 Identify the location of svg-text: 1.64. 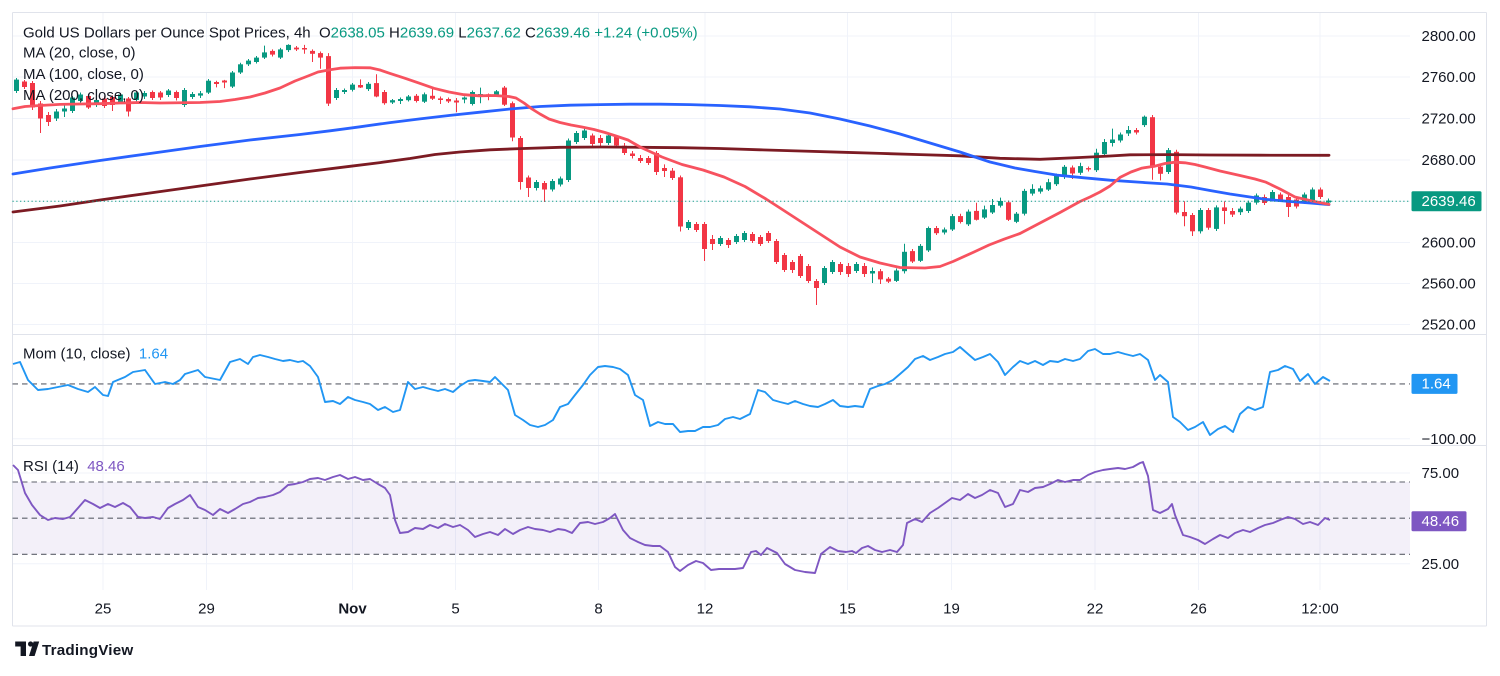
(1436, 384).